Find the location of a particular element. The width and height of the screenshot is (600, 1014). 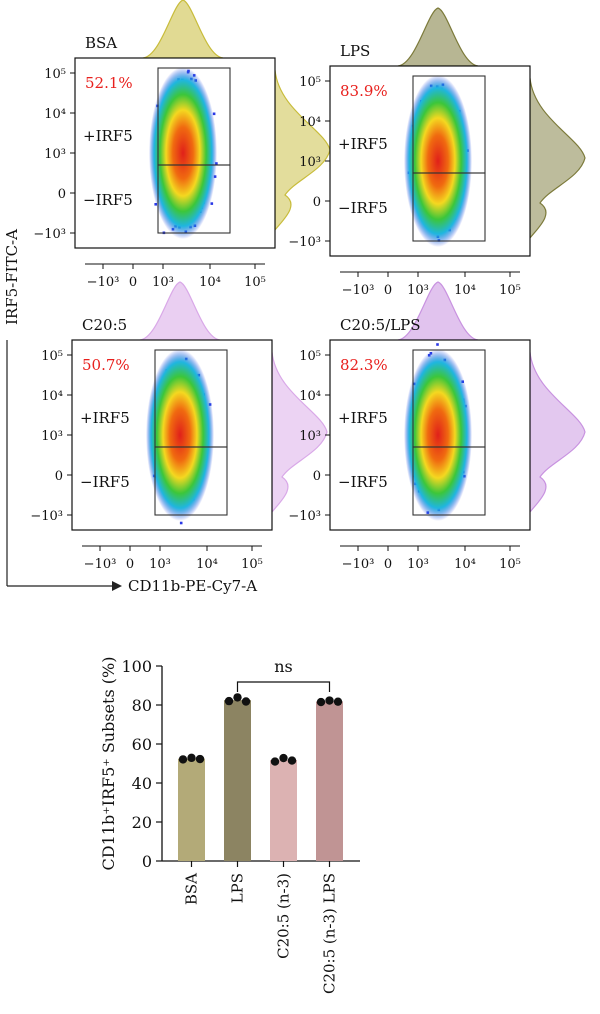

bar-y-tick-label: 80 is located at coordinates (142, 705).